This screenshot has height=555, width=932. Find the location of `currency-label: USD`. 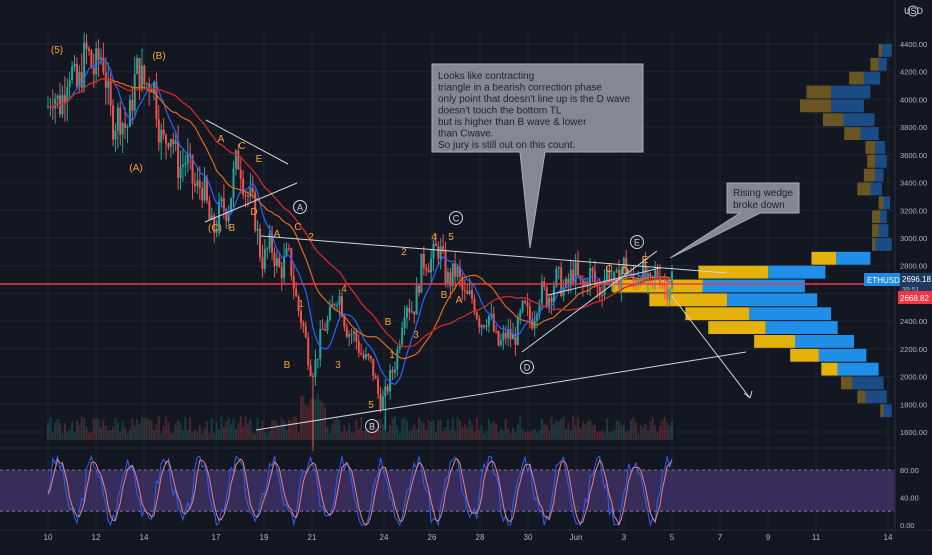

currency-label: USD is located at coordinates (914, 11).